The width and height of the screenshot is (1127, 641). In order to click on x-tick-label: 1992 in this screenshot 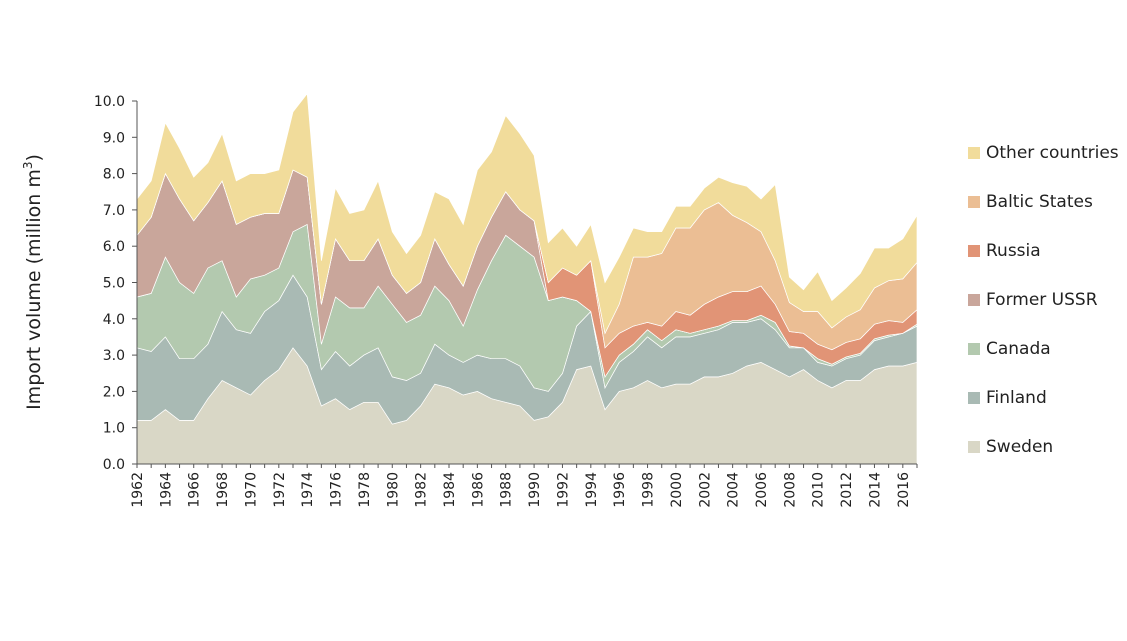, I will do `click(563, 490)`.